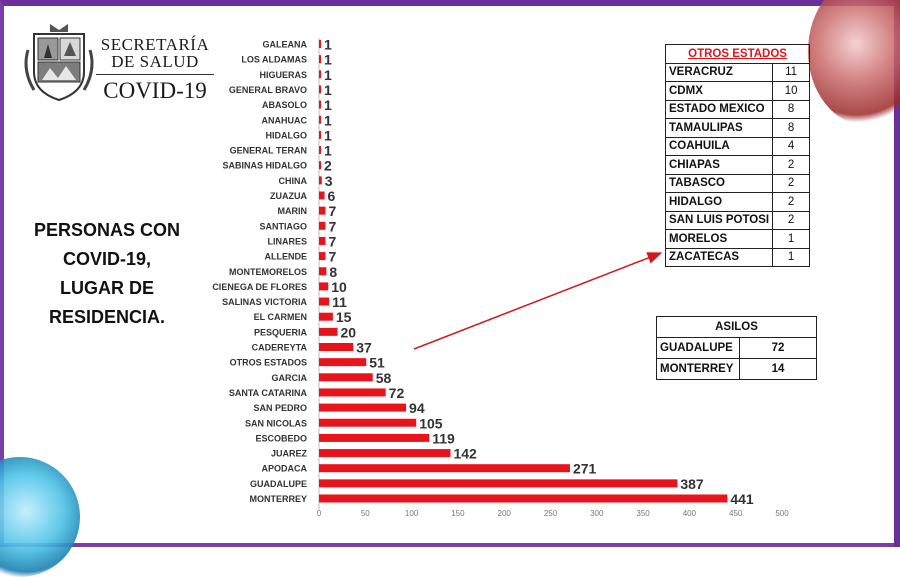 This screenshot has height=577, width=900. Describe the element at coordinates (719, 257) in the screenshot. I see `otros-estados-name-cell: ZACATECAS` at that location.